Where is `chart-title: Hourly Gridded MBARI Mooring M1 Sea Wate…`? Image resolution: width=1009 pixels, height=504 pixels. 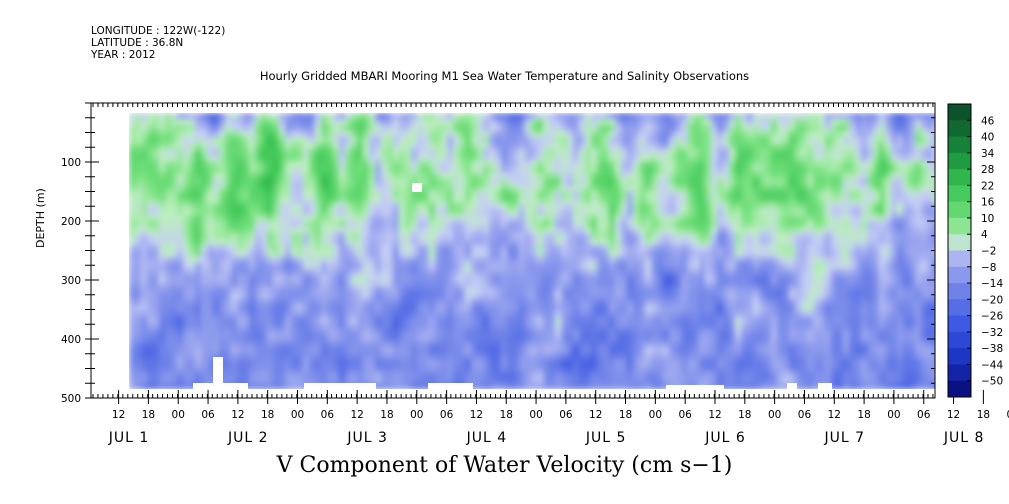 chart-title: Hourly Gridded MBARI Mooring M1 Sea Wate… is located at coordinates (504, 76).